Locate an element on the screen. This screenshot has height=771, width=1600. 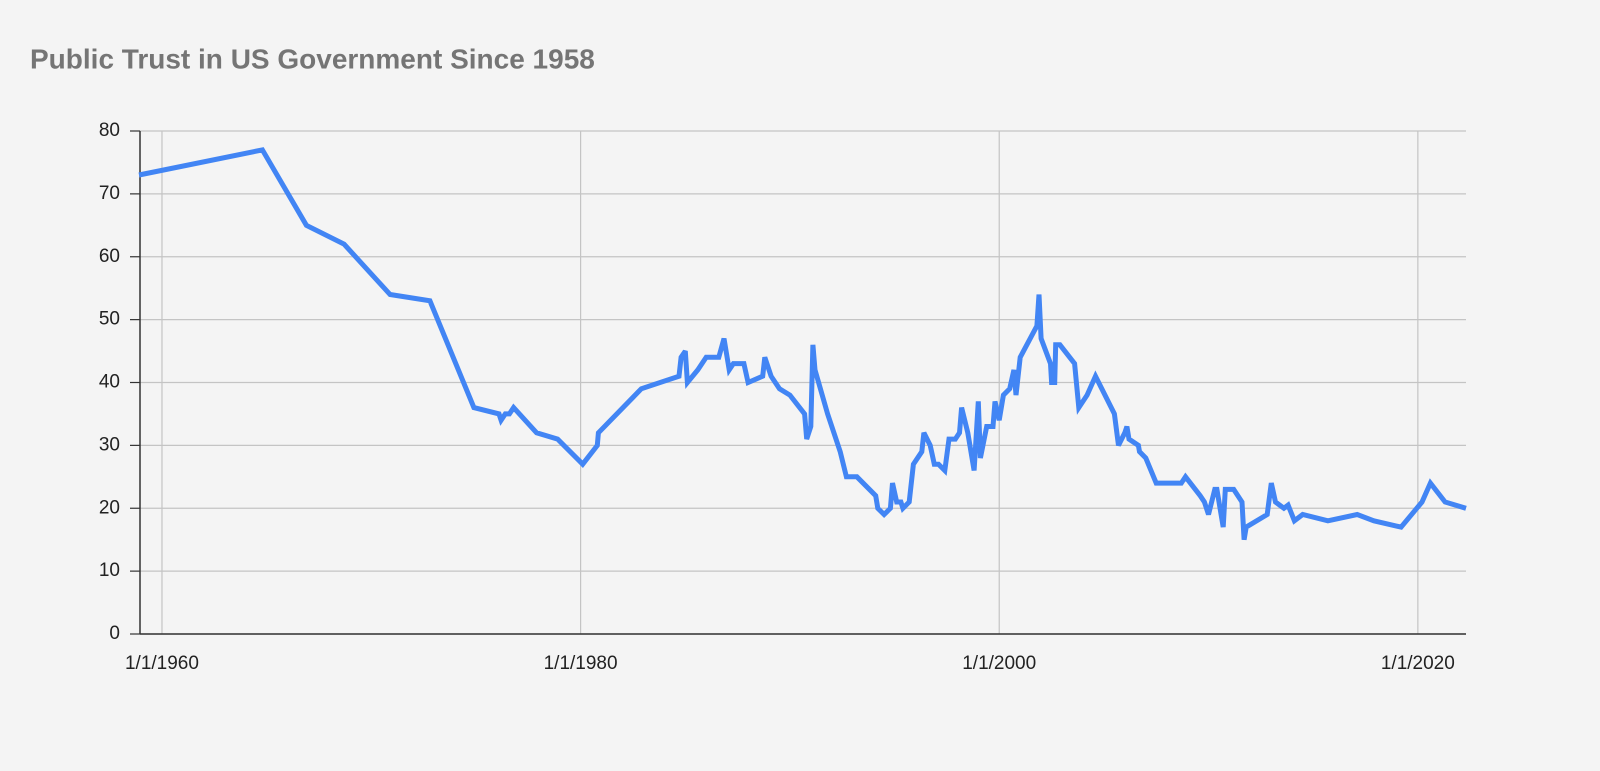
y-tick-label: 0 is located at coordinates (114, 633).